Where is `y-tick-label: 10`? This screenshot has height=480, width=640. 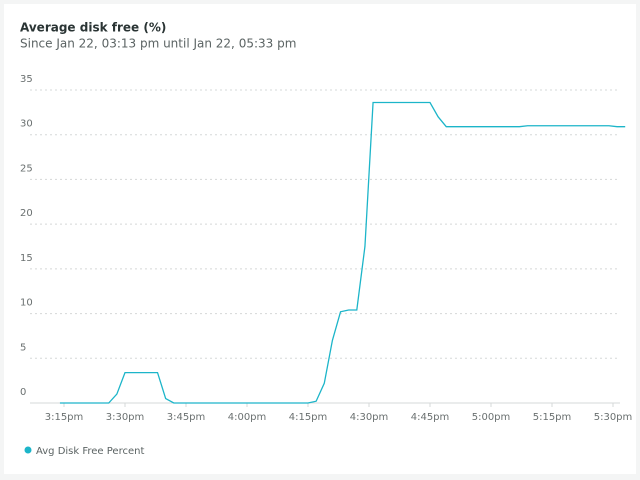 y-tick-label: 10 is located at coordinates (26, 303).